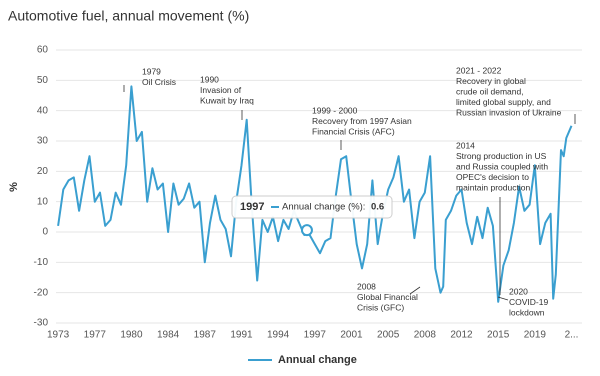 The image size is (600, 376). Describe the element at coordinates (388, 335) in the screenshot. I see `x-tick-label: 2005` at that location.